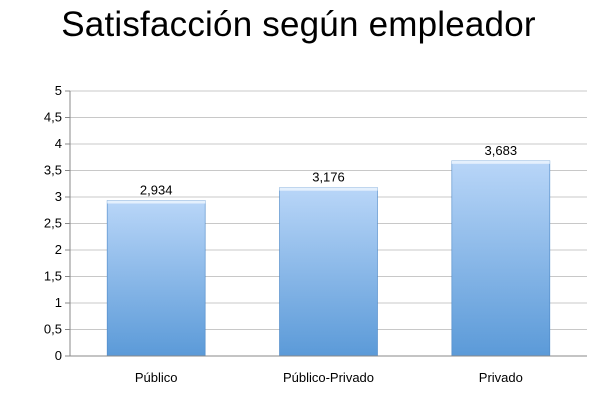 The height and width of the screenshot is (404, 597). Describe the element at coordinates (53, 329) in the screenshot. I see `y-tick-label: 0,5` at that location.